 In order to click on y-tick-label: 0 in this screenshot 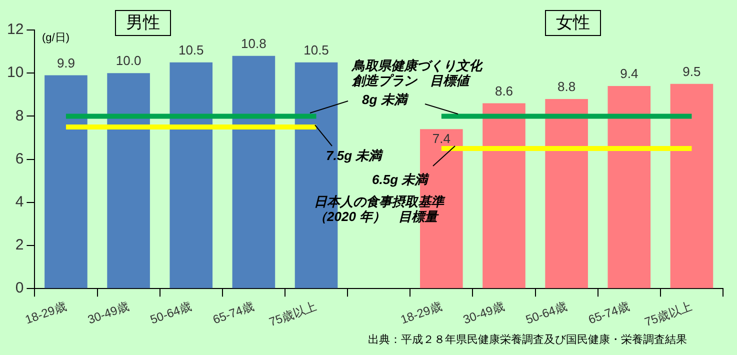, I will do `click(19, 288)`.